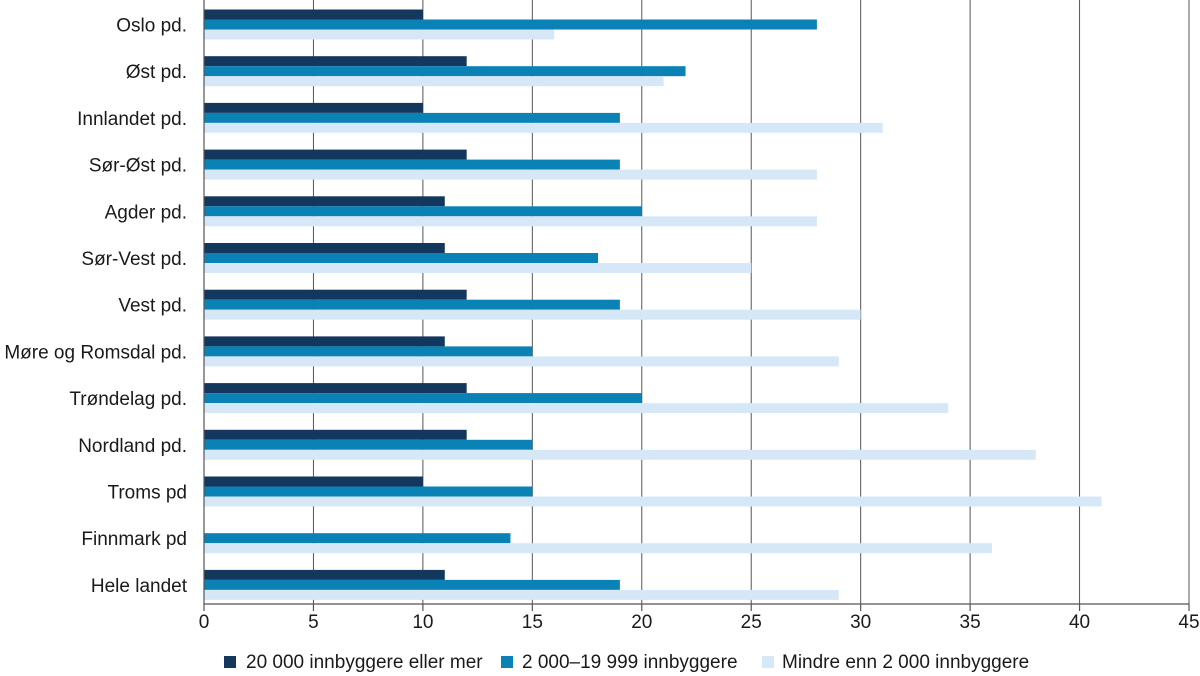  What do you see at coordinates (128, 399) in the screenshot?
I see `category-label: Trøndelag pd.` at bounding box center [128, 399].